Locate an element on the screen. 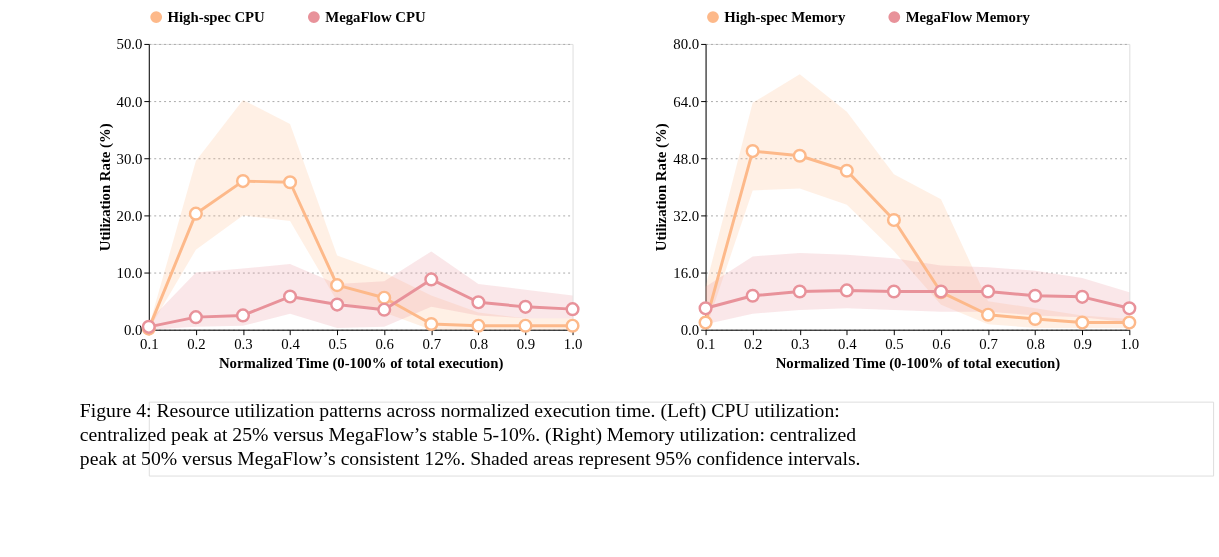  y-tick-label: 0.0 is located at coordinates (133, 330).